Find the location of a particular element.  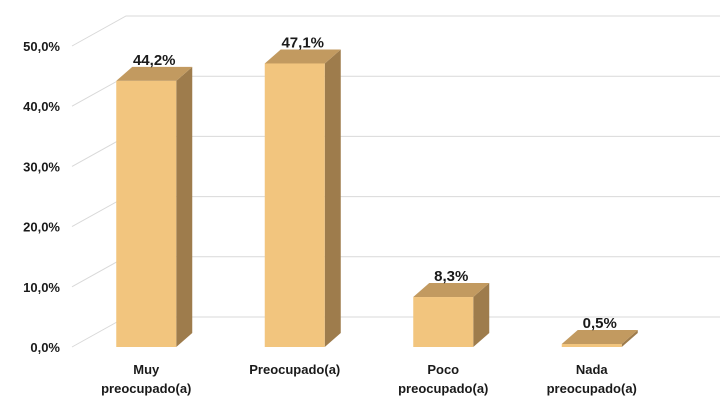

data-label: 44,2% is located at coordinates (154, 60).